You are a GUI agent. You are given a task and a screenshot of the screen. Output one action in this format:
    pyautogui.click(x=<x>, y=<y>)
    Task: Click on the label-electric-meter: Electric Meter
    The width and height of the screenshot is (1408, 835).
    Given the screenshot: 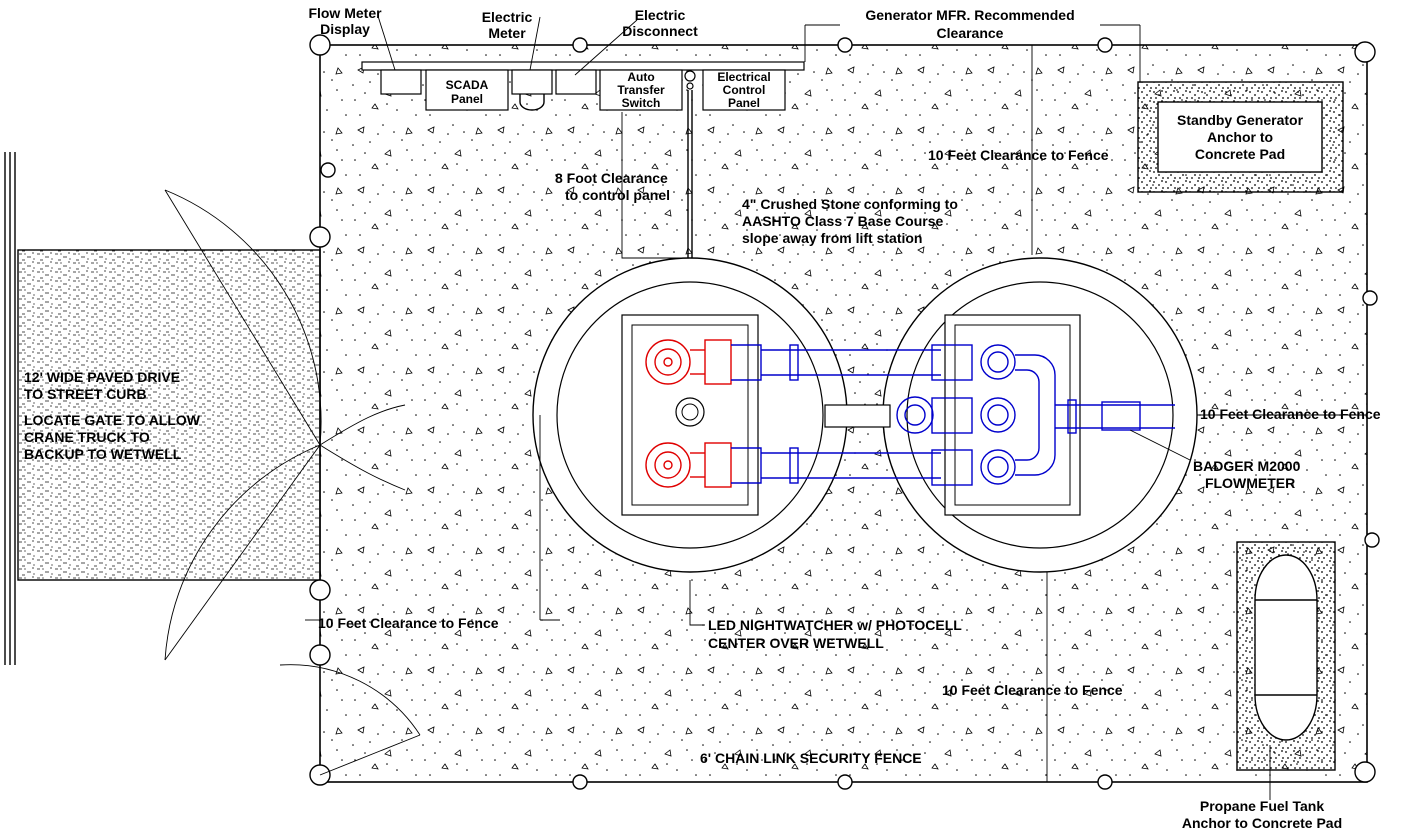 What is the action you would take?
    pyautogui.click(x=507, y=25)
    